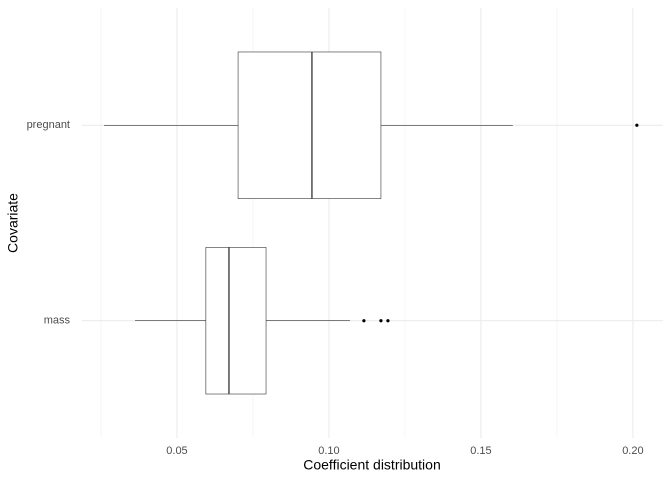  Describe the element at coordinates (632, 451) in the screenshot. I see `x-tick-label: 0.20` at that location.